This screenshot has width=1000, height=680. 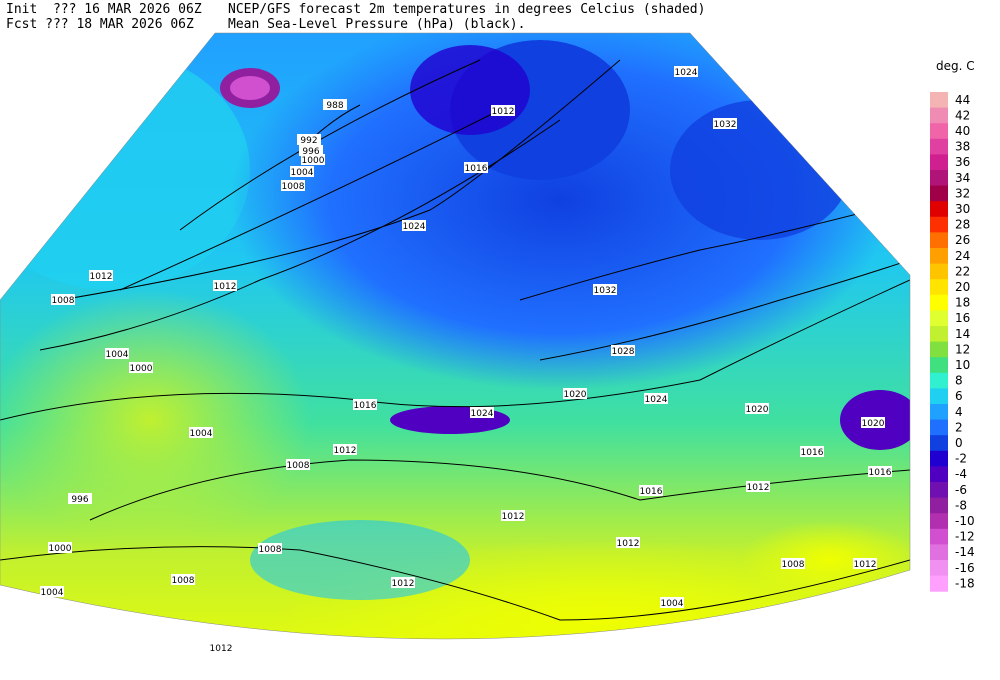 I want to click on colorbar-label: 34, so click(x=962, y=178).